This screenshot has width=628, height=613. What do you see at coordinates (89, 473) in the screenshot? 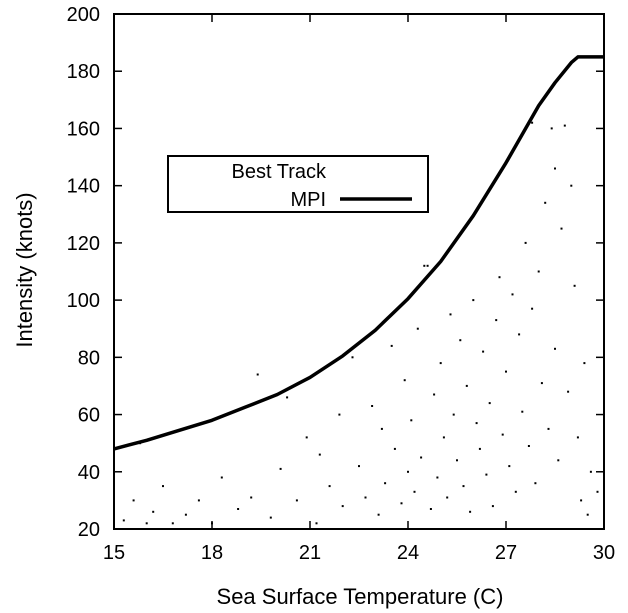
I see `y-tick-label: 40` at bounding box center [89, 473].